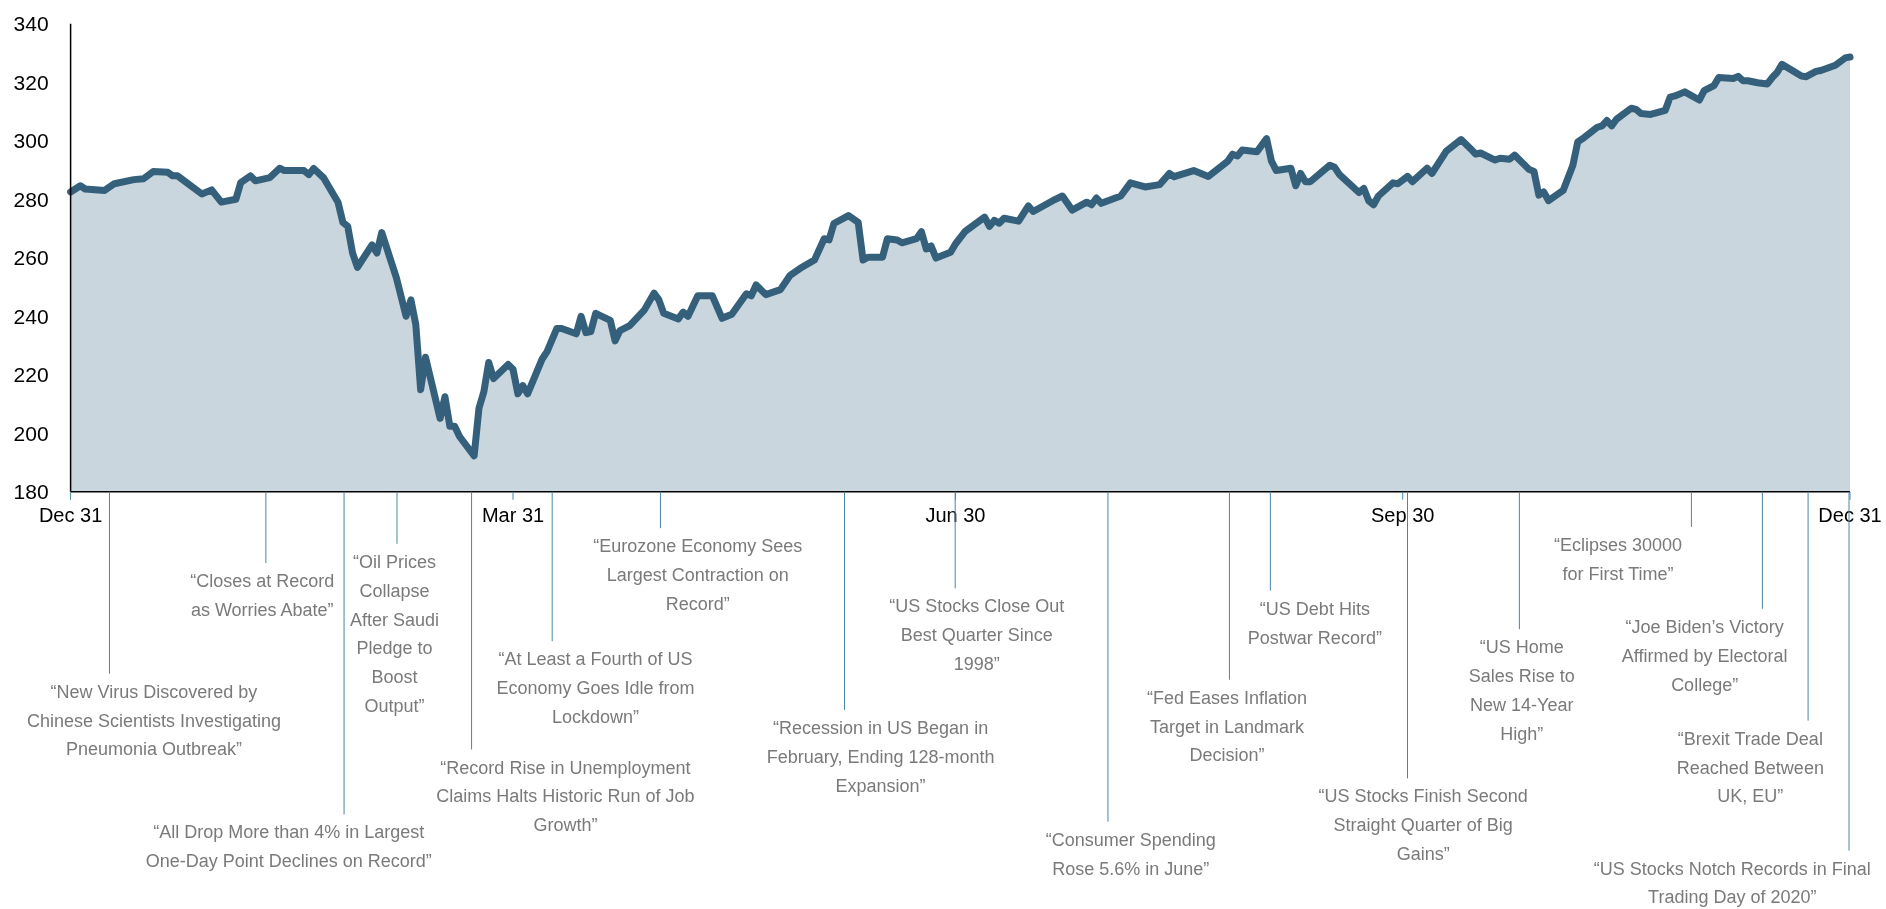 The image size is (1886, 909). Describe the element at coordinates (31, 258) in the screenshot. I see `y-tick-label: 260` at that location.